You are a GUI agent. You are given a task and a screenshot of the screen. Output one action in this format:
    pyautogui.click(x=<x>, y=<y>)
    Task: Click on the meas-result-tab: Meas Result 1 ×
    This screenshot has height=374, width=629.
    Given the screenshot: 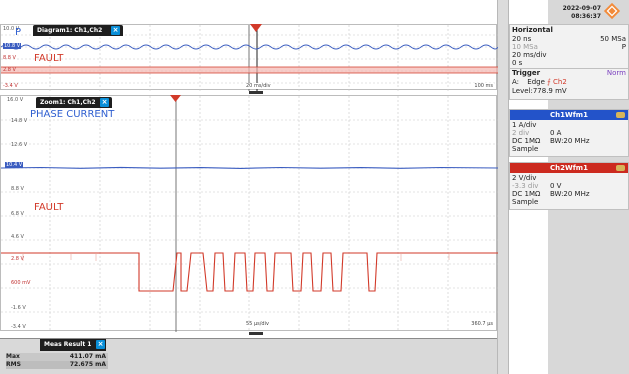 What is the action you would take?
    pyautogui.click(x=73, y=345)
    